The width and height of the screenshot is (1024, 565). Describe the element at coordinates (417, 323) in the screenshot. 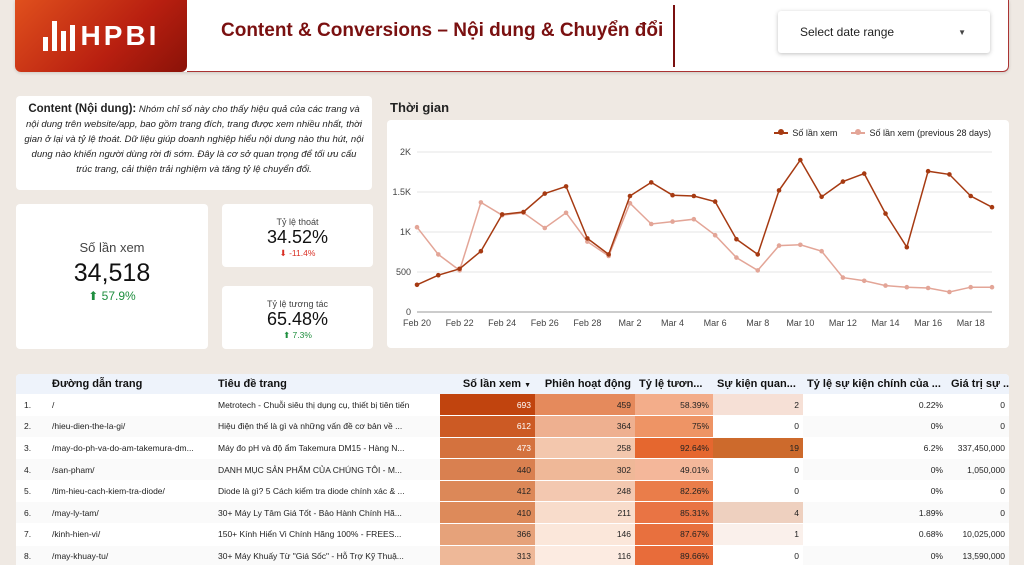

I see `x-tick-label: Feb 20` at that location.